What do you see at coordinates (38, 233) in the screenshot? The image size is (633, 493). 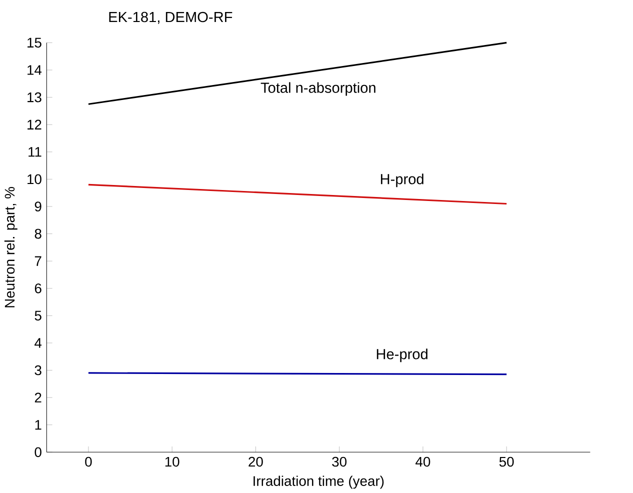 I see `y-tick-label: 8` at bounding box center [38, 233].